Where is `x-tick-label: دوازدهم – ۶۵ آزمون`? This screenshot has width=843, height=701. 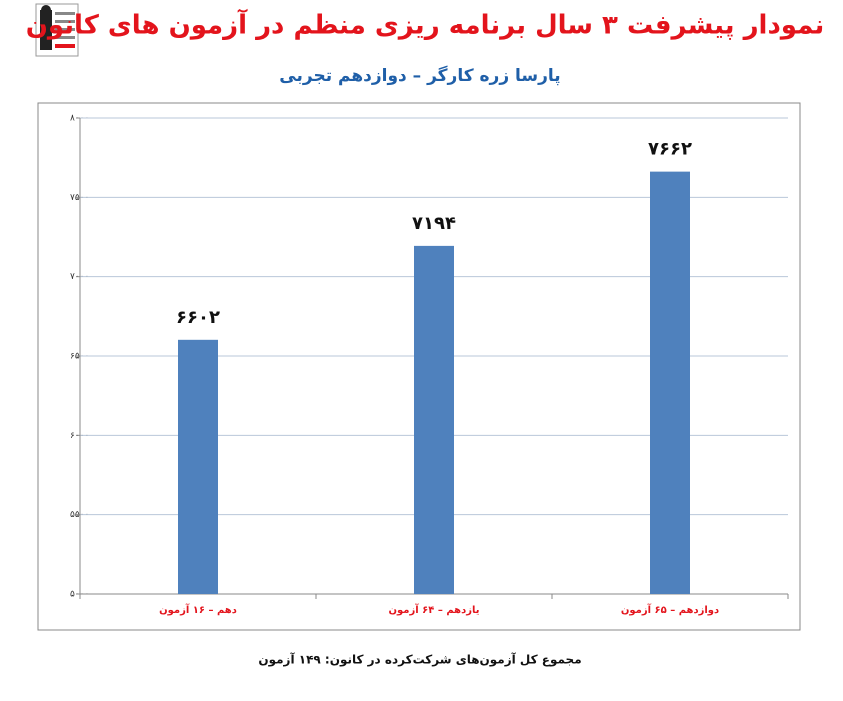 x-tick-label: دوازدهم – ۶۵ آزمون is located at coordinates (670, 609).